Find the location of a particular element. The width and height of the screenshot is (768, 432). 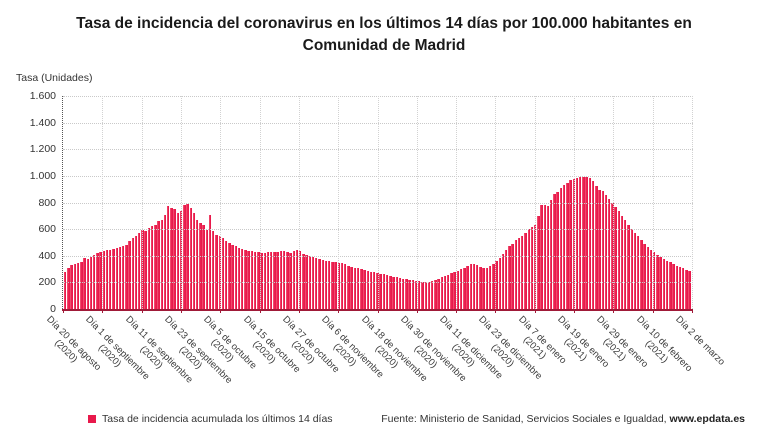

source-link: www.epdata.es is located at coordinates (707, 419).